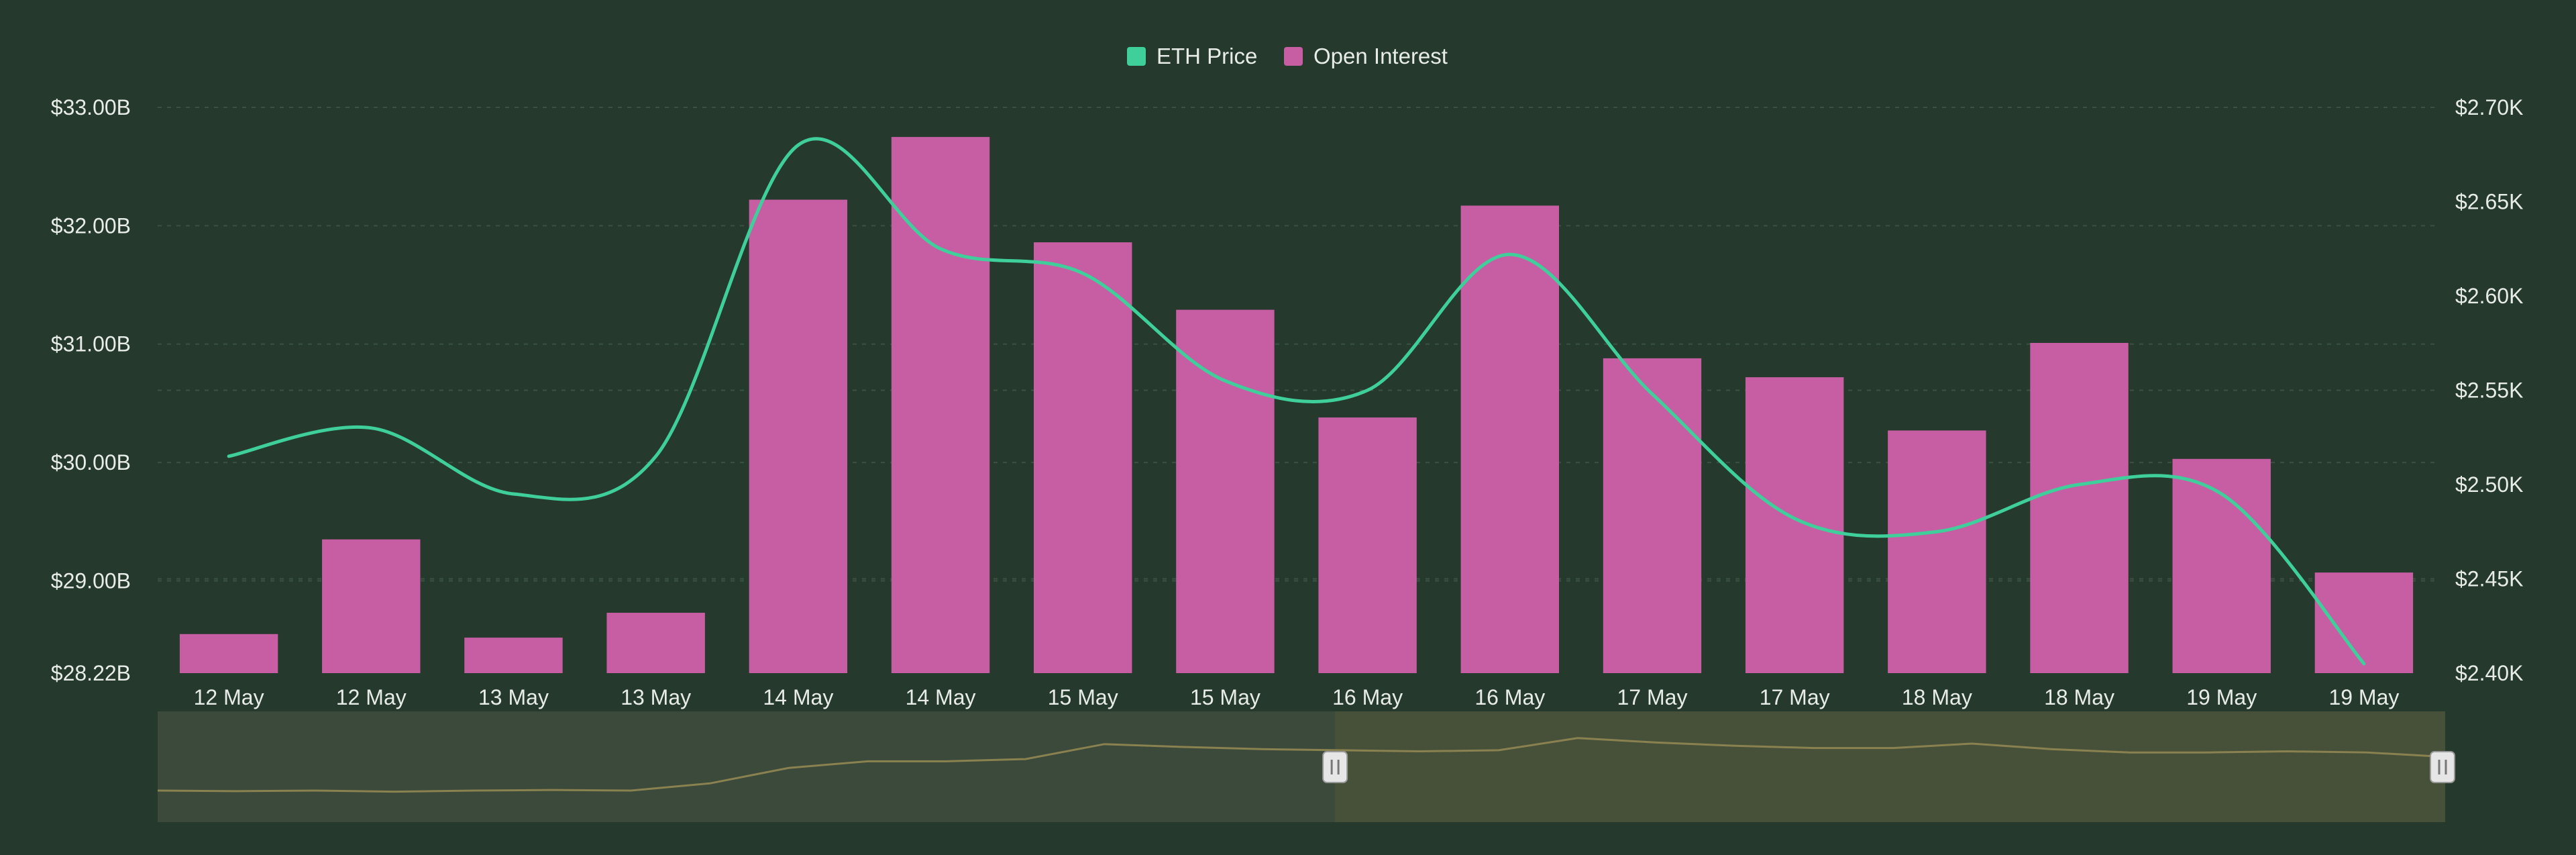 This screenshot has width=2576, height=855. I want to click on right-axis-tick-label: $2.70K, so click(2489, 107).